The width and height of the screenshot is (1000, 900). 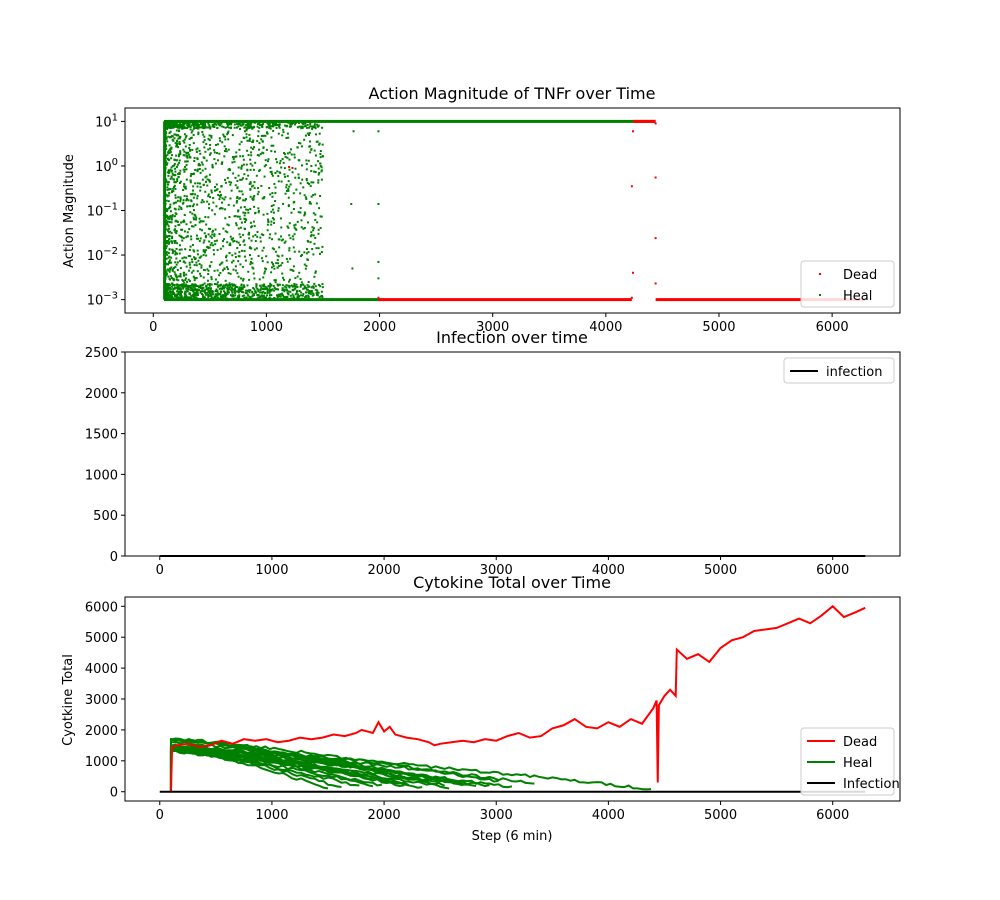 What do you see at coordinates (517, 698) in the screenshot?
I see `dead-line` at bounding box center [517, 698].